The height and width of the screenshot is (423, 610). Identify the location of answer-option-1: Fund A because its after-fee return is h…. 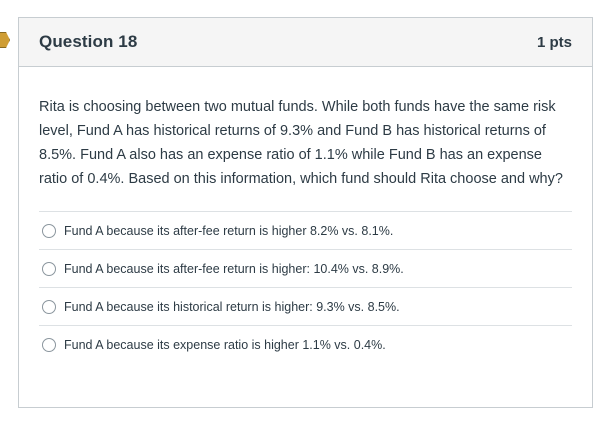
(305, 231).